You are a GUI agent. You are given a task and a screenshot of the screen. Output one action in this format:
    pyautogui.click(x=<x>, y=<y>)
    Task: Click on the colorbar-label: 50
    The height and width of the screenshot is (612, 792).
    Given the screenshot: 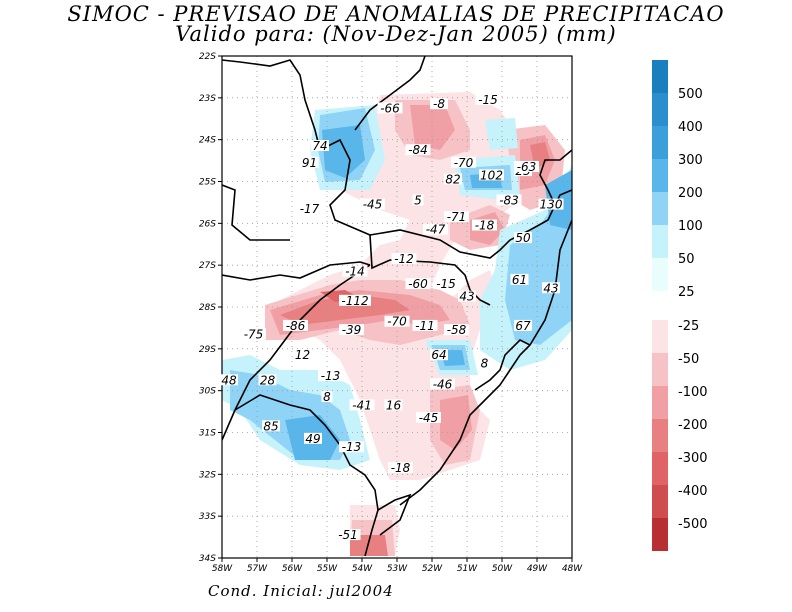 What is the action you would take?
    pyautogui.click(x=686, y=259)
    